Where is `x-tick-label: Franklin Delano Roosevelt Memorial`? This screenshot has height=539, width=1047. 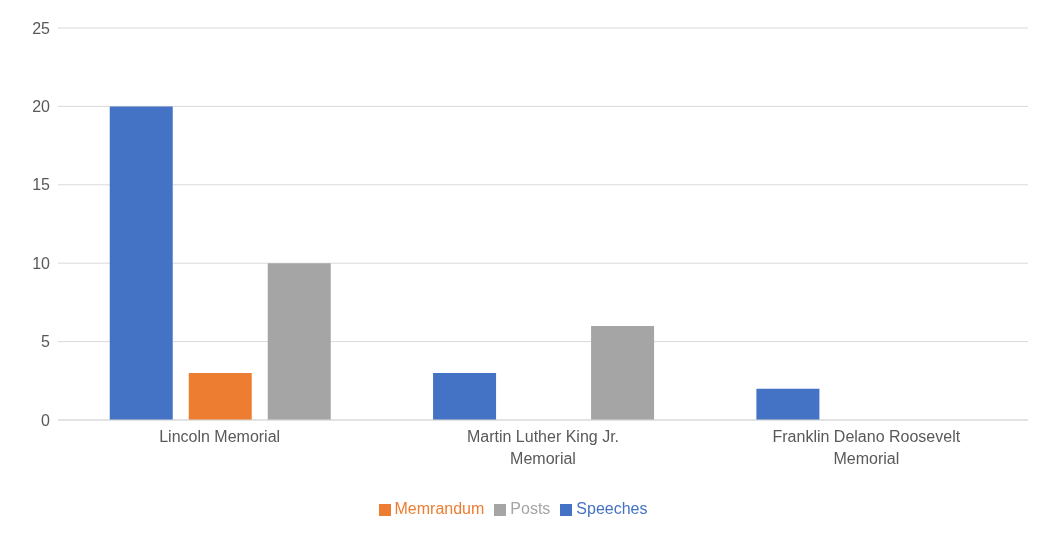 x-tick-label: Franklin Delano Roosevelt Memorial is located at coordinates (866, 447).